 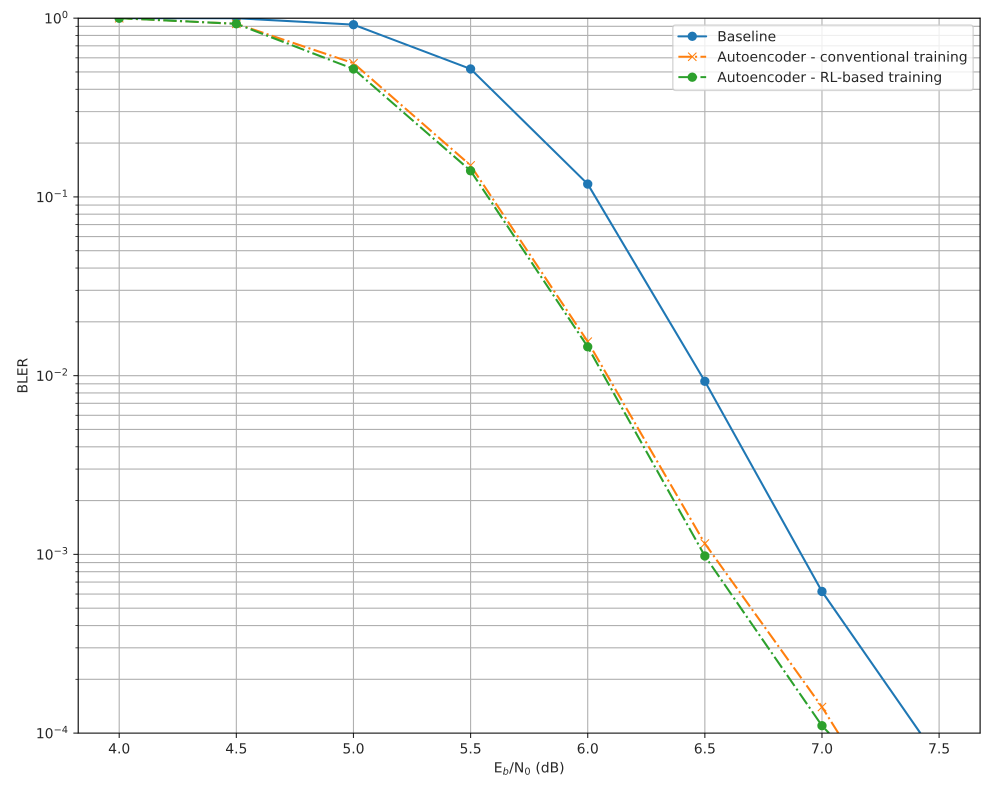 What do you see at coordinates (119, 748) in the screenshot?
I see `x-tick-label: 4.0` at bounding box center [119, 748].